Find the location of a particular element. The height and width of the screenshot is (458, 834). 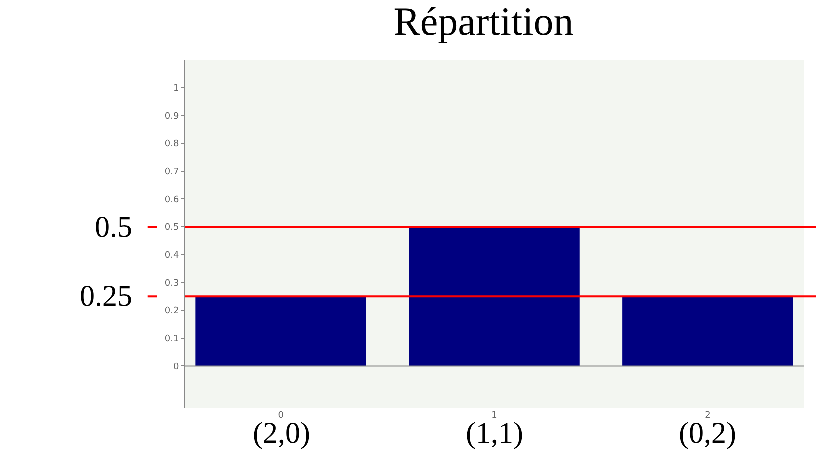

y-tick-label: 0.7 is located at coordinates (172, 173).